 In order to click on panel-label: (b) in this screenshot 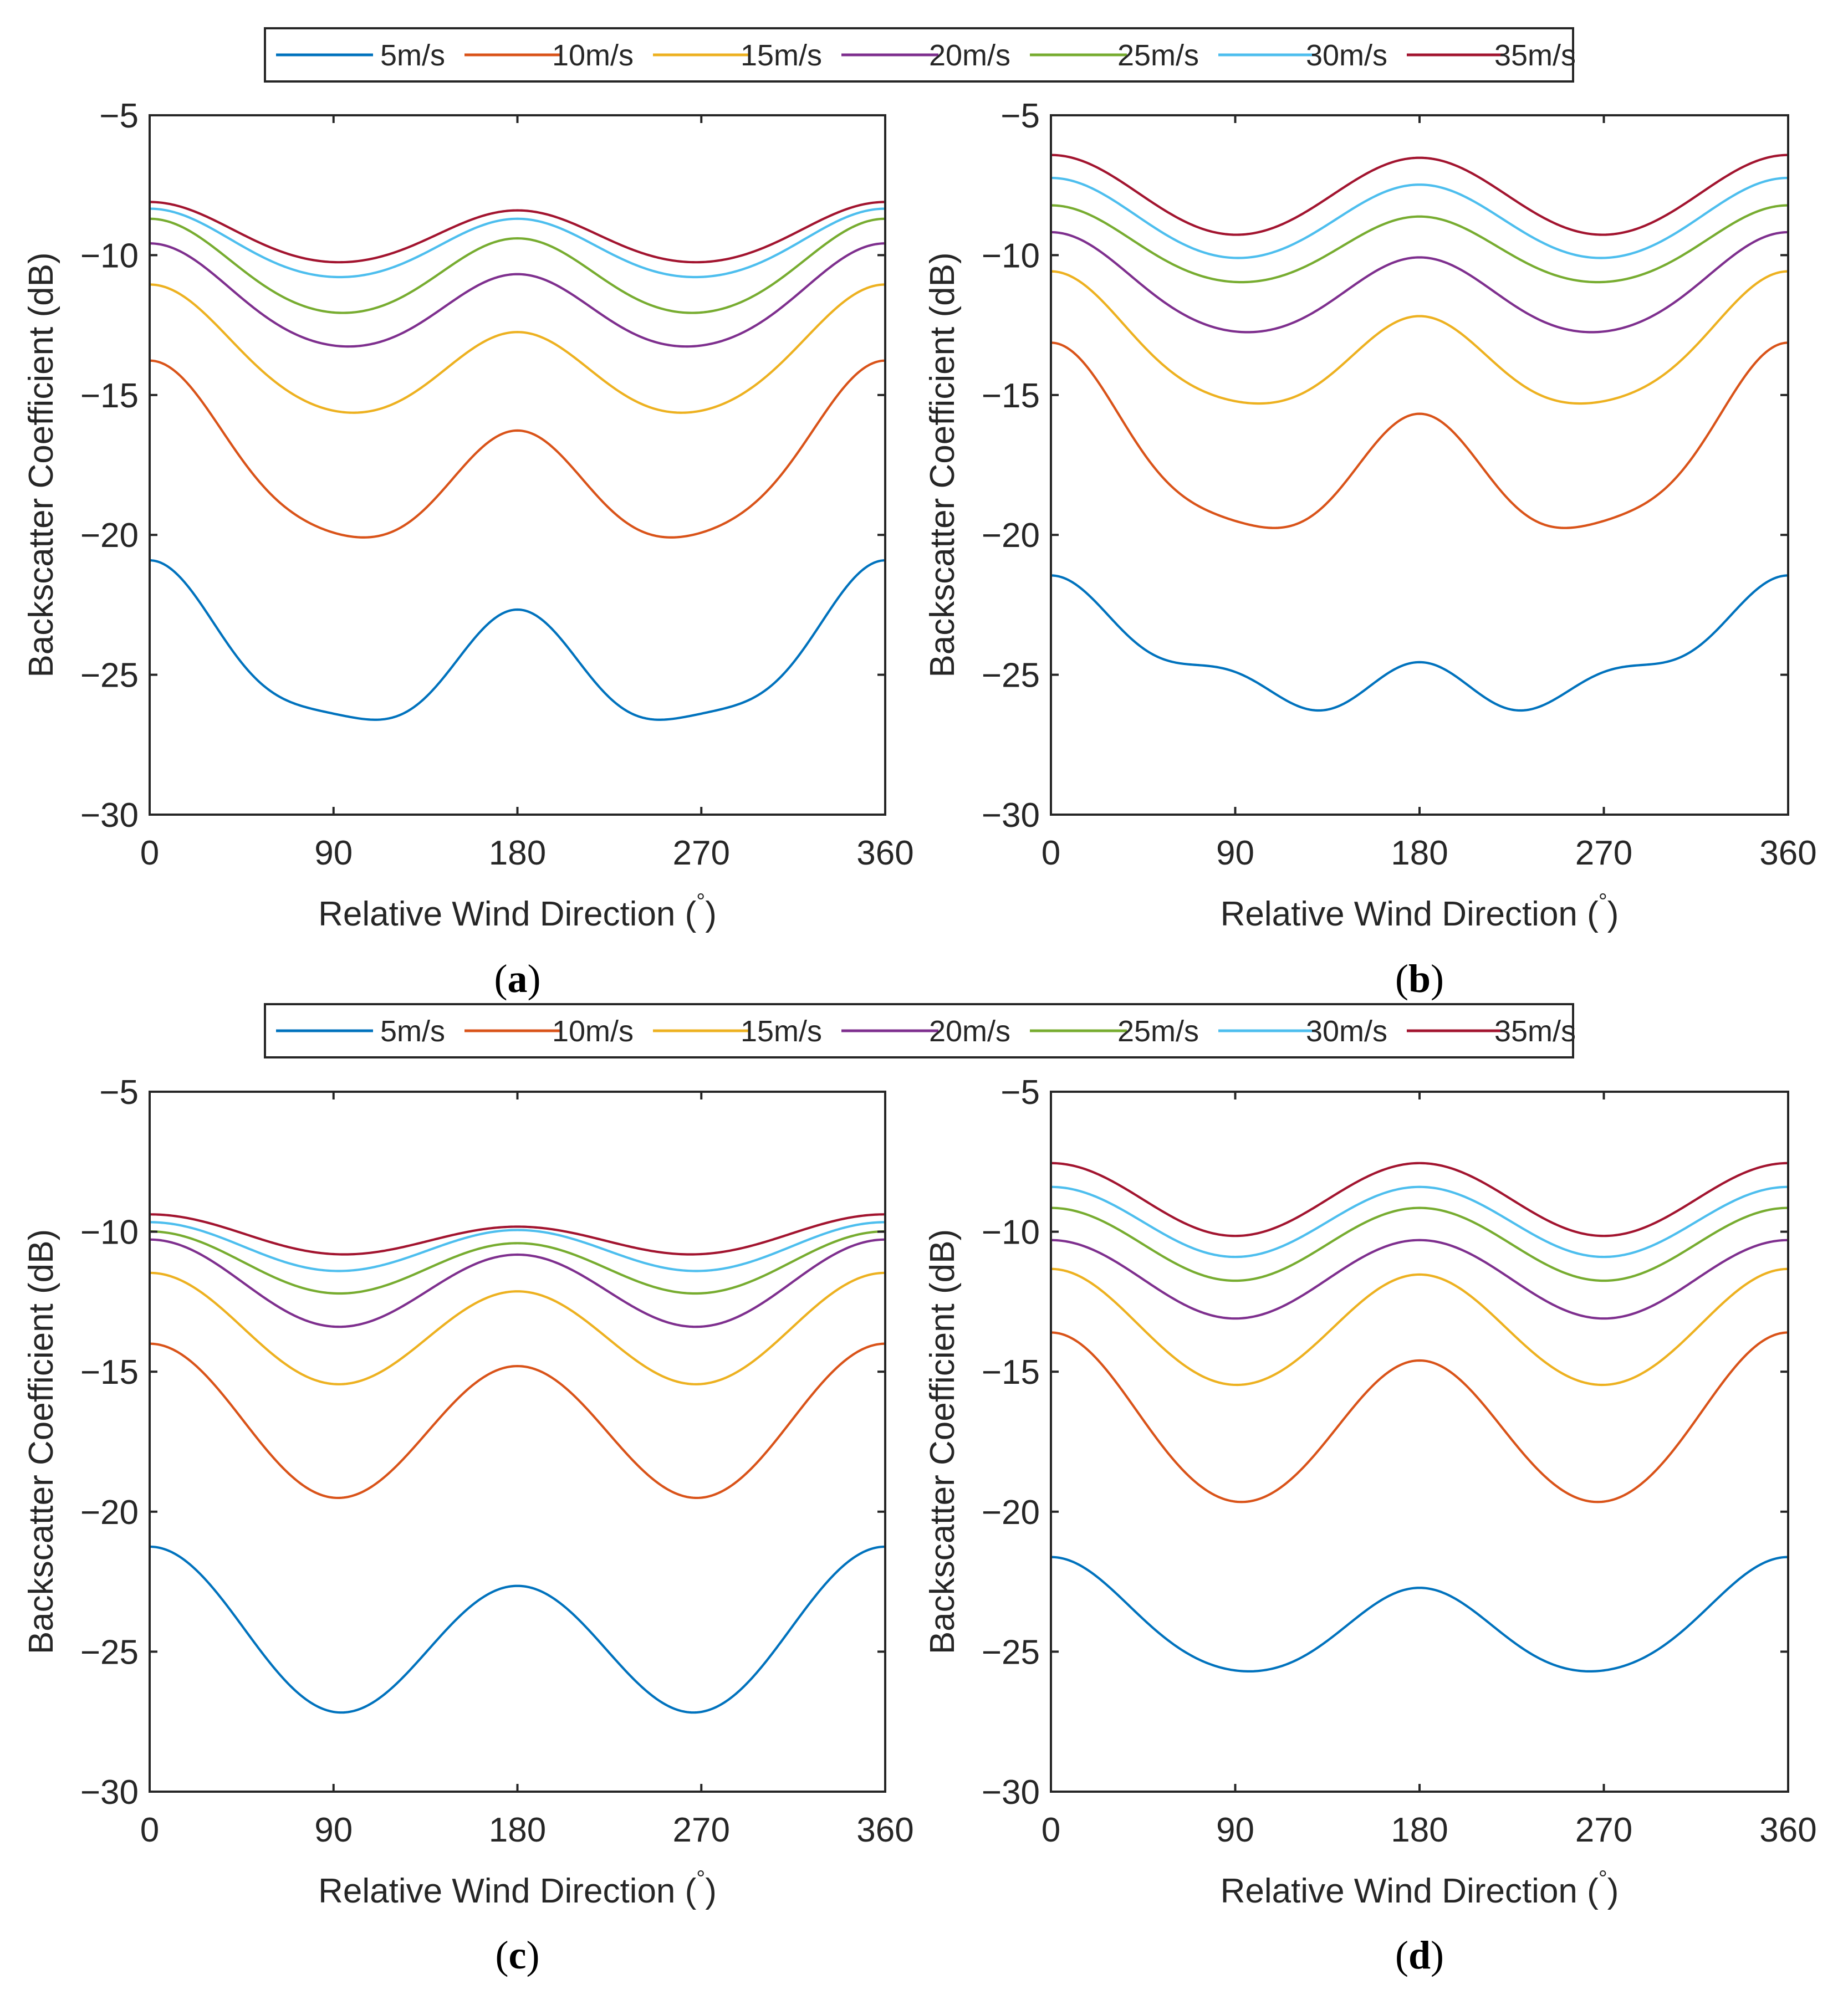, I will do `click(1419, 979)`.